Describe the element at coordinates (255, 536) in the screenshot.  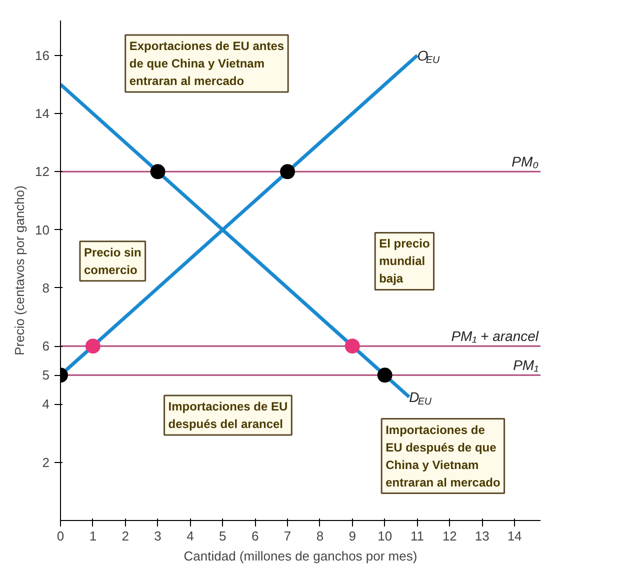
I see `x-tick-label: 6` at that location.